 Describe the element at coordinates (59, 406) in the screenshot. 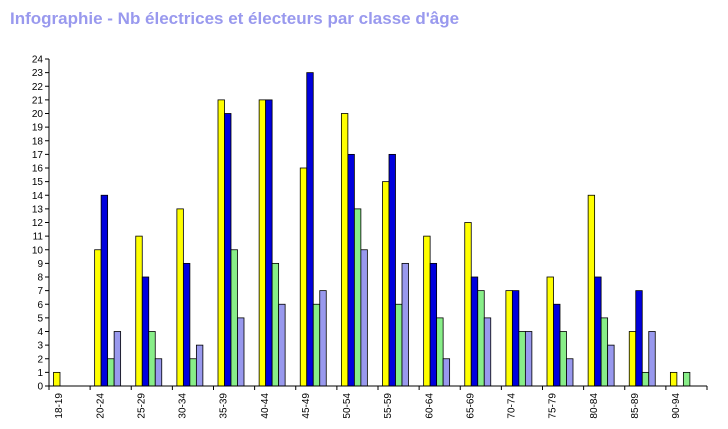

I see `x-tick-label: 18-19` at that location.